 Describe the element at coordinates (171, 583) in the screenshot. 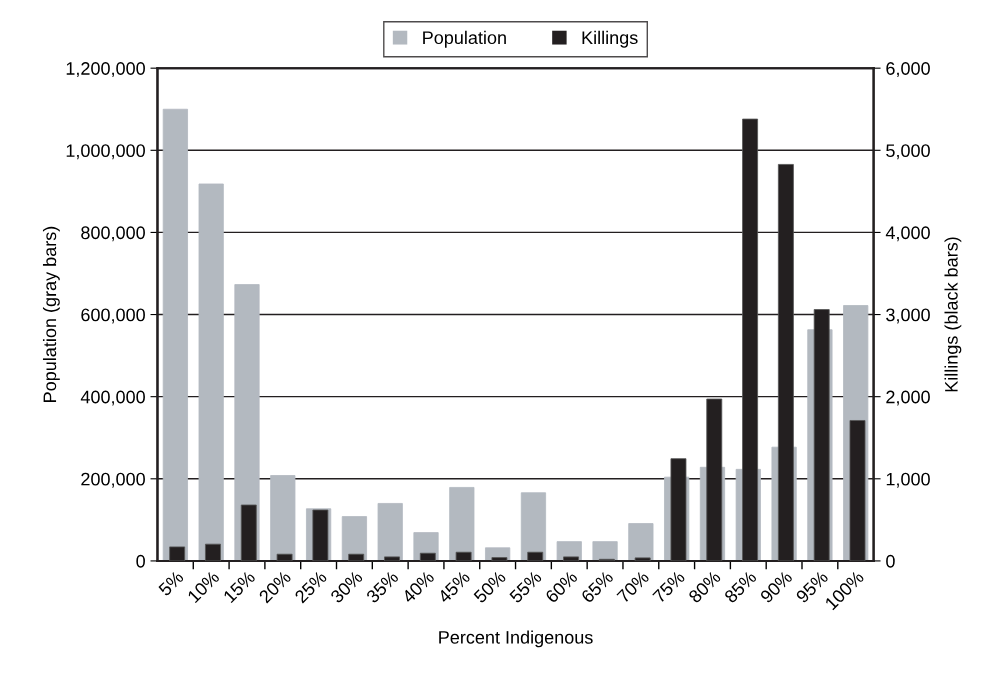

I see `x-tick-label: 5%` at that location.